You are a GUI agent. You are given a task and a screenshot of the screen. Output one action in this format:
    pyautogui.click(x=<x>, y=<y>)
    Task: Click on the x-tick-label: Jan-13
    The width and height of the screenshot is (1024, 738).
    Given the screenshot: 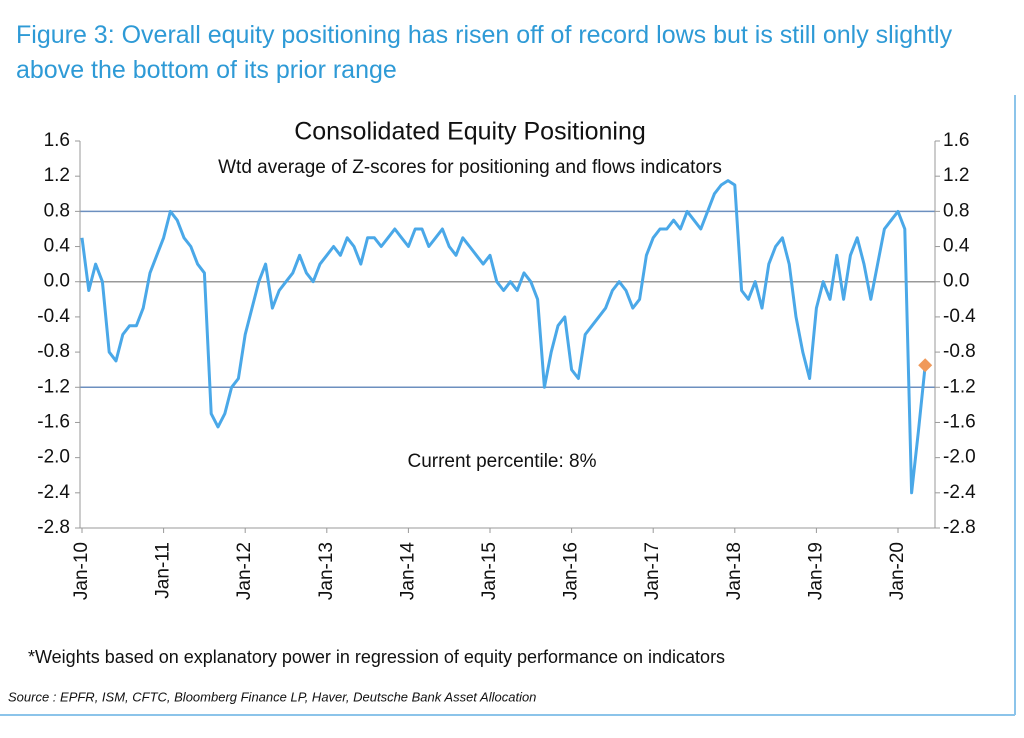 What is the action you would take?
    pyautogui.click(x=326, y=571)
    